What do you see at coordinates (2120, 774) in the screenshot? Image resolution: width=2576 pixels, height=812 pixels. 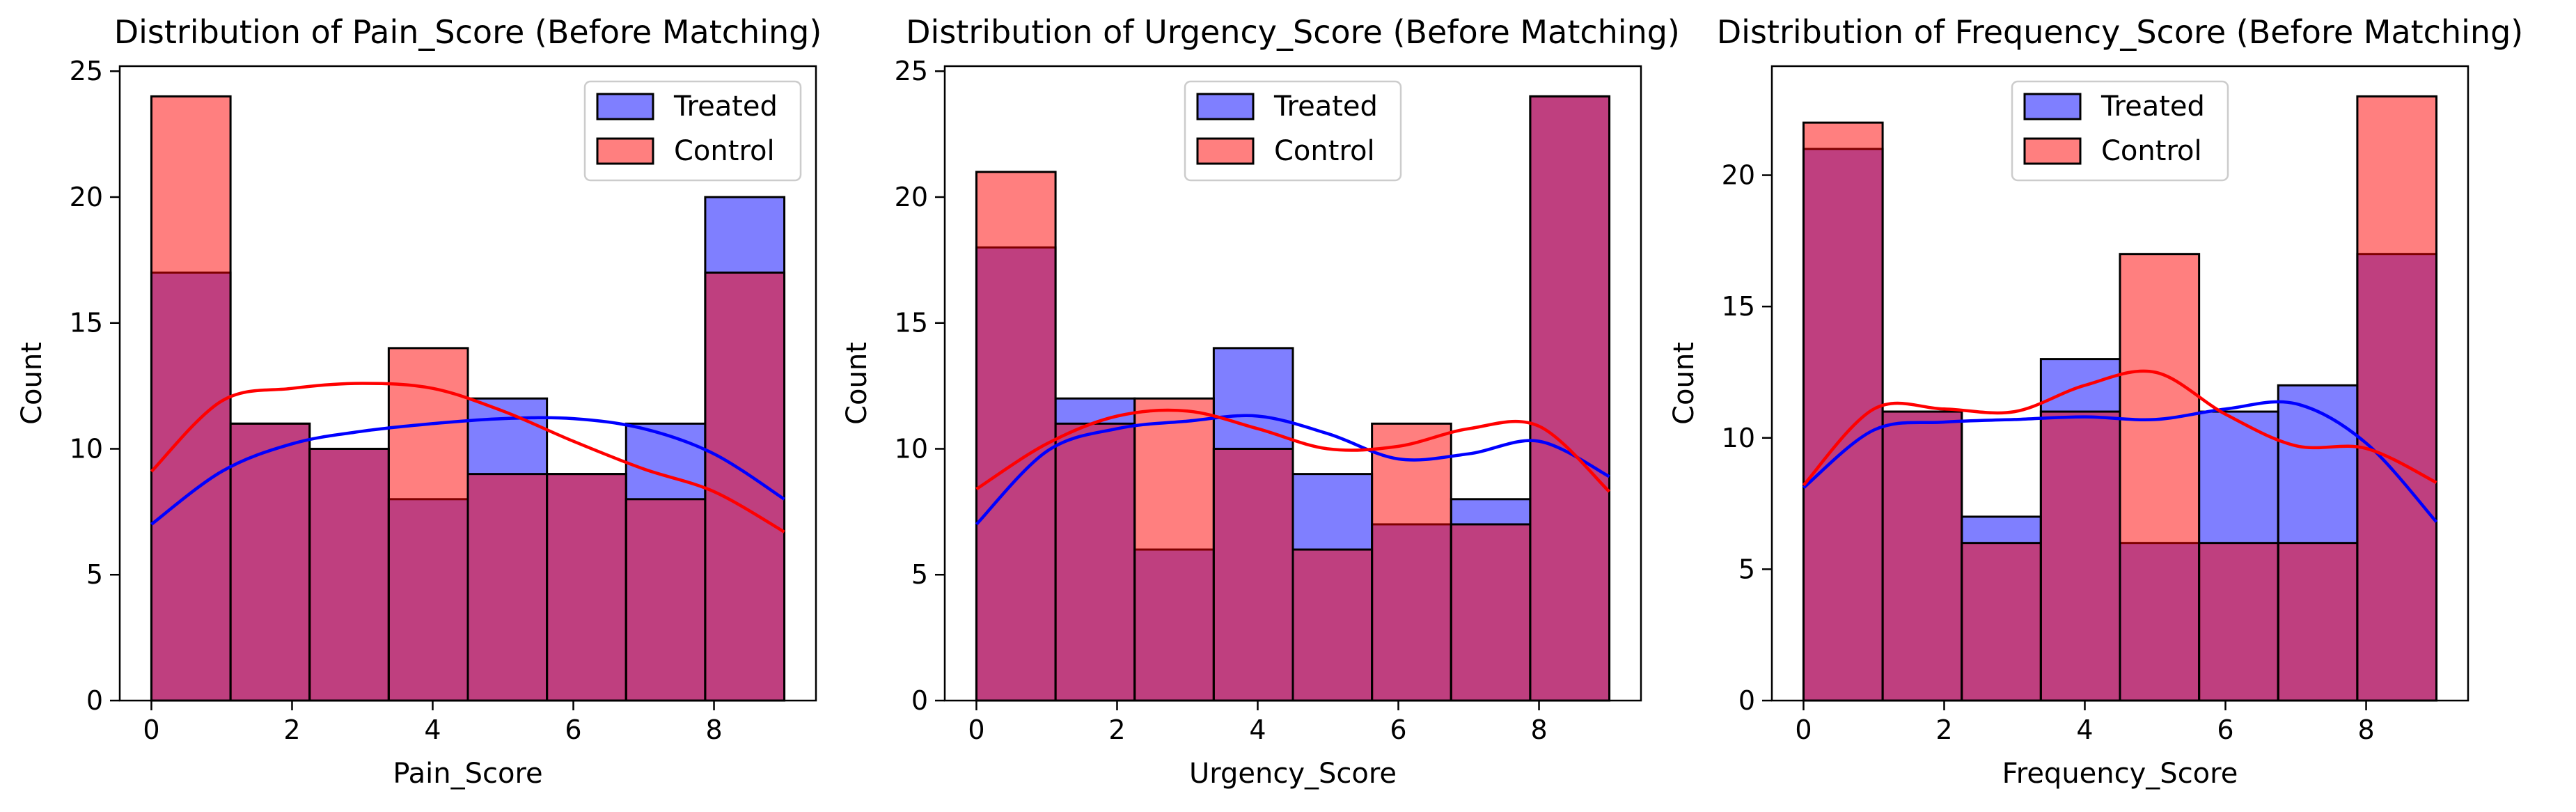 I see `x-axis-label: Frequency_Score` at bounding box center [2120, 774].